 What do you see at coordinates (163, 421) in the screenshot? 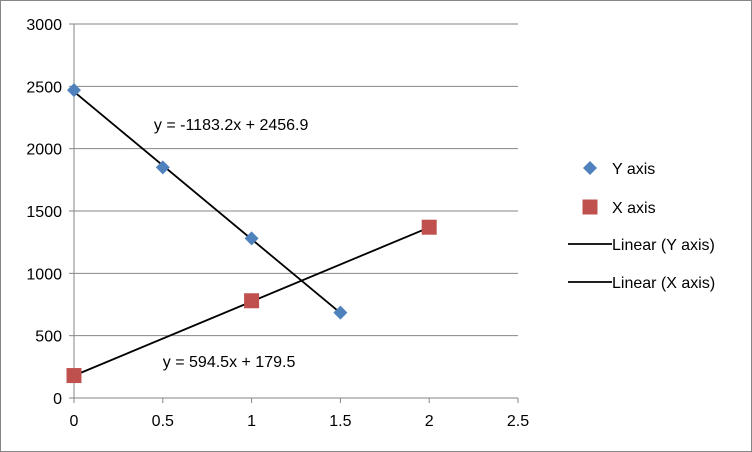
I see `x-tick-label: 0.5` at bounding box center [163, 421].